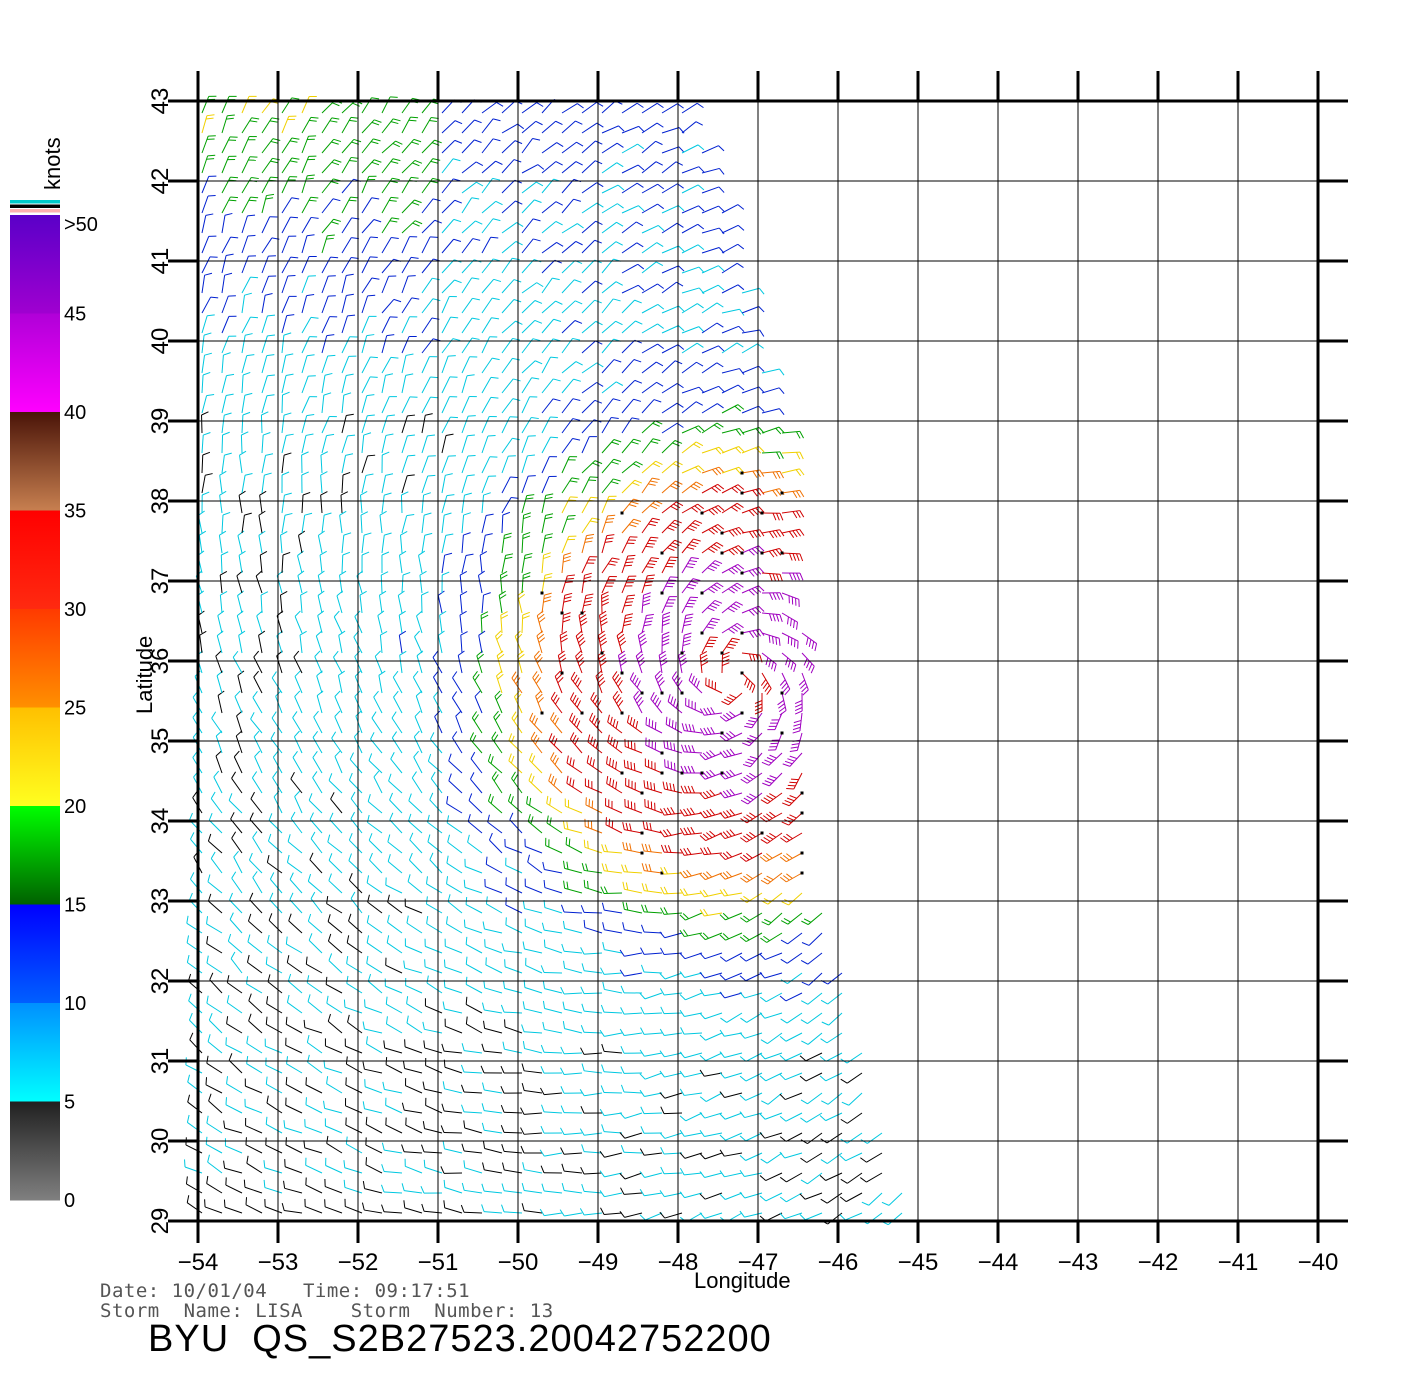 This screenshot has height=1400, width=1420. What do you see at coordinates (838, 1262) in the screenshot?
I see `x-tick-label: −46` at bounding box center [838, 1262].